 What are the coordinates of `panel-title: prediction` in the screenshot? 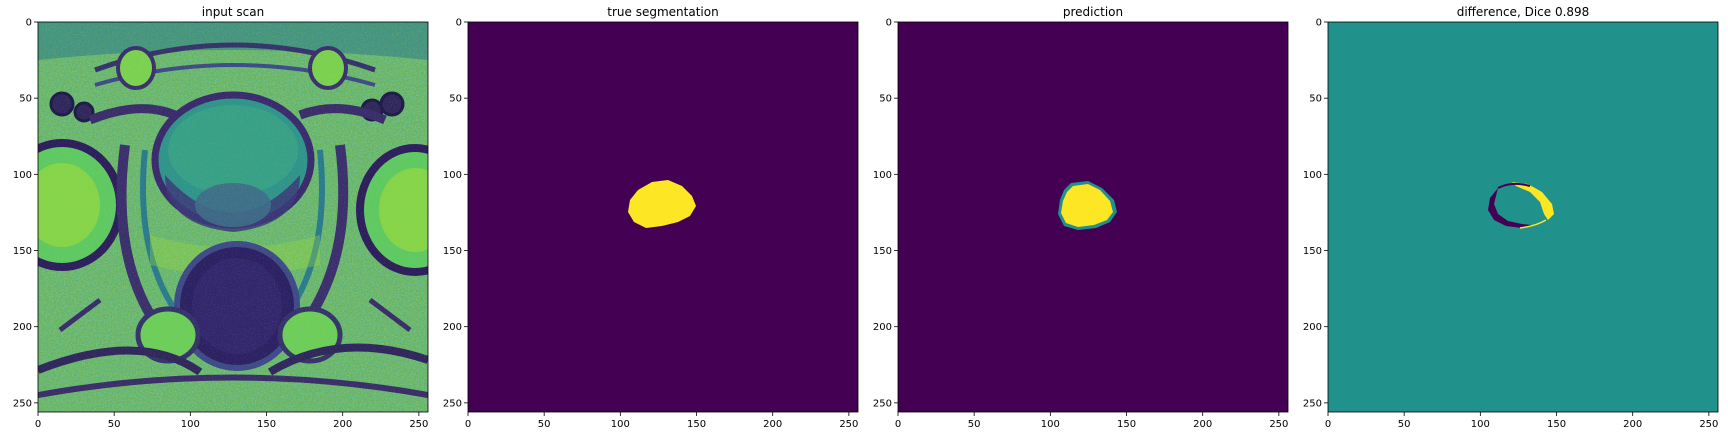 It's located at (1093, 12).